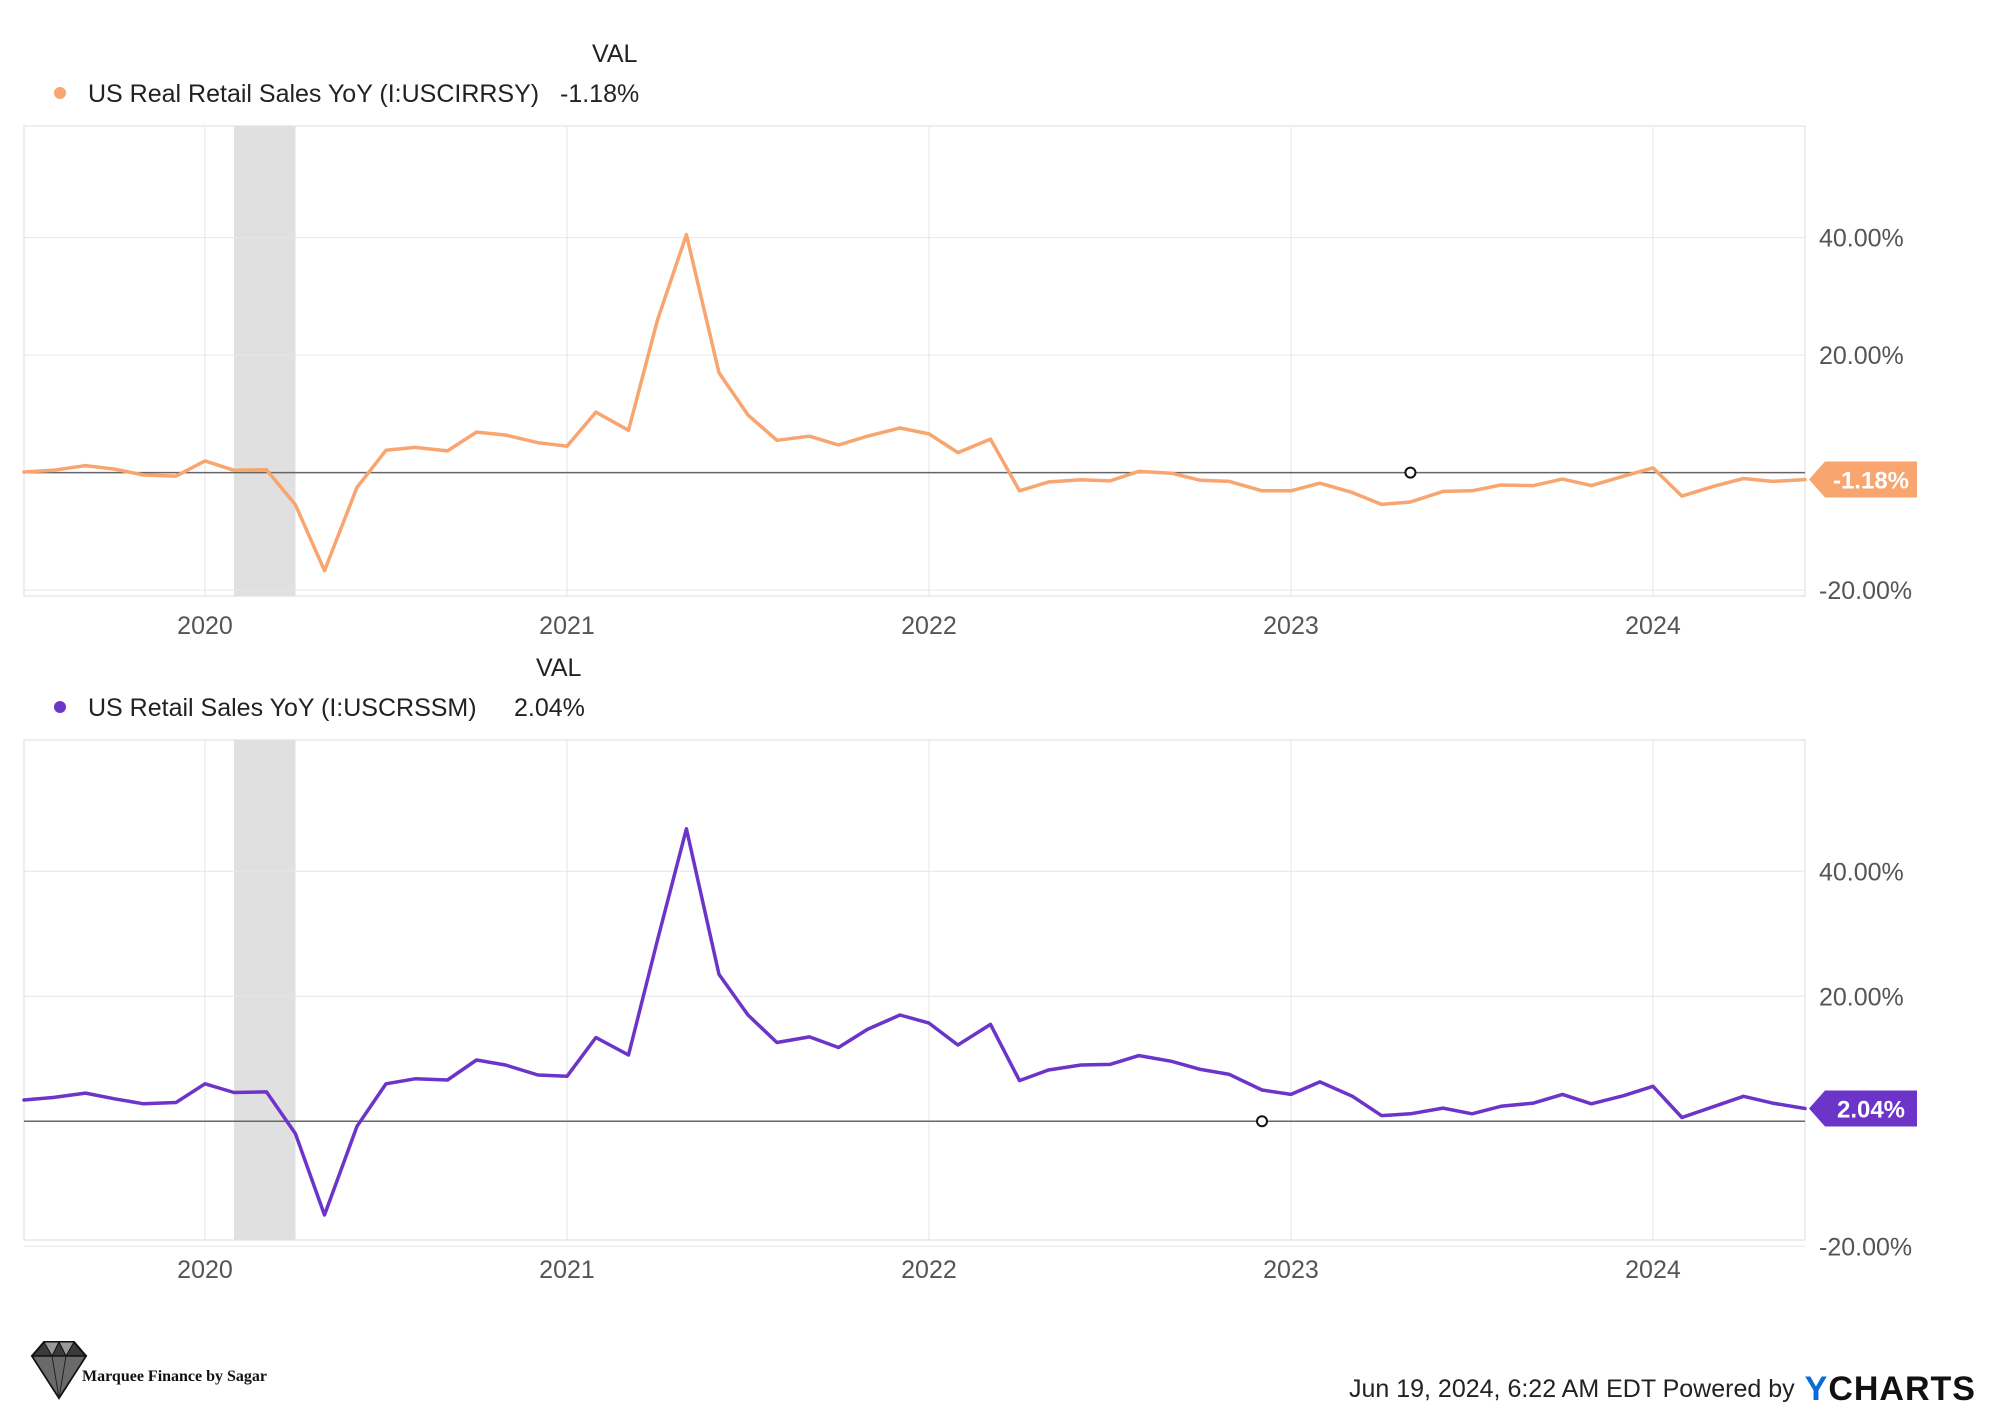  What do you see at coordinates (615, 54) in the screenshot?
I see `legend-header-1: VAL` at bounding box center [615, 54].